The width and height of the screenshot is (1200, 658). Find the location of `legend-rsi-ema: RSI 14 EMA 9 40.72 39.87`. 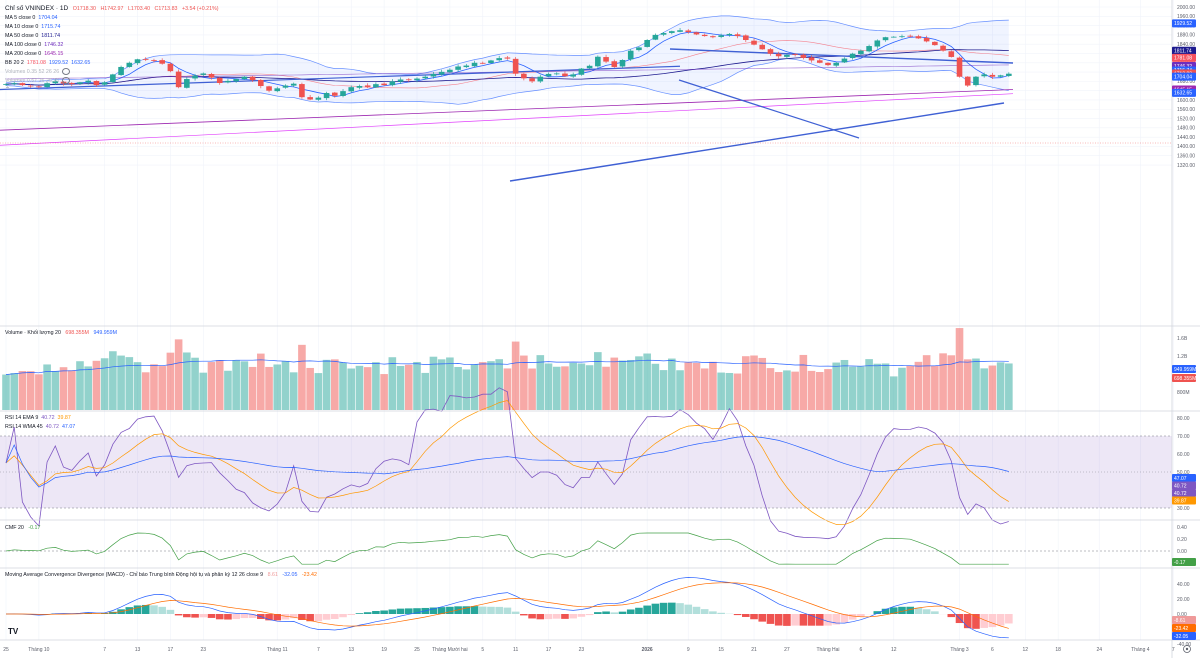

legend-rsi-ema: RSI 14 EMA 9 40.72 39.87 is located at coordinates (38, 418).